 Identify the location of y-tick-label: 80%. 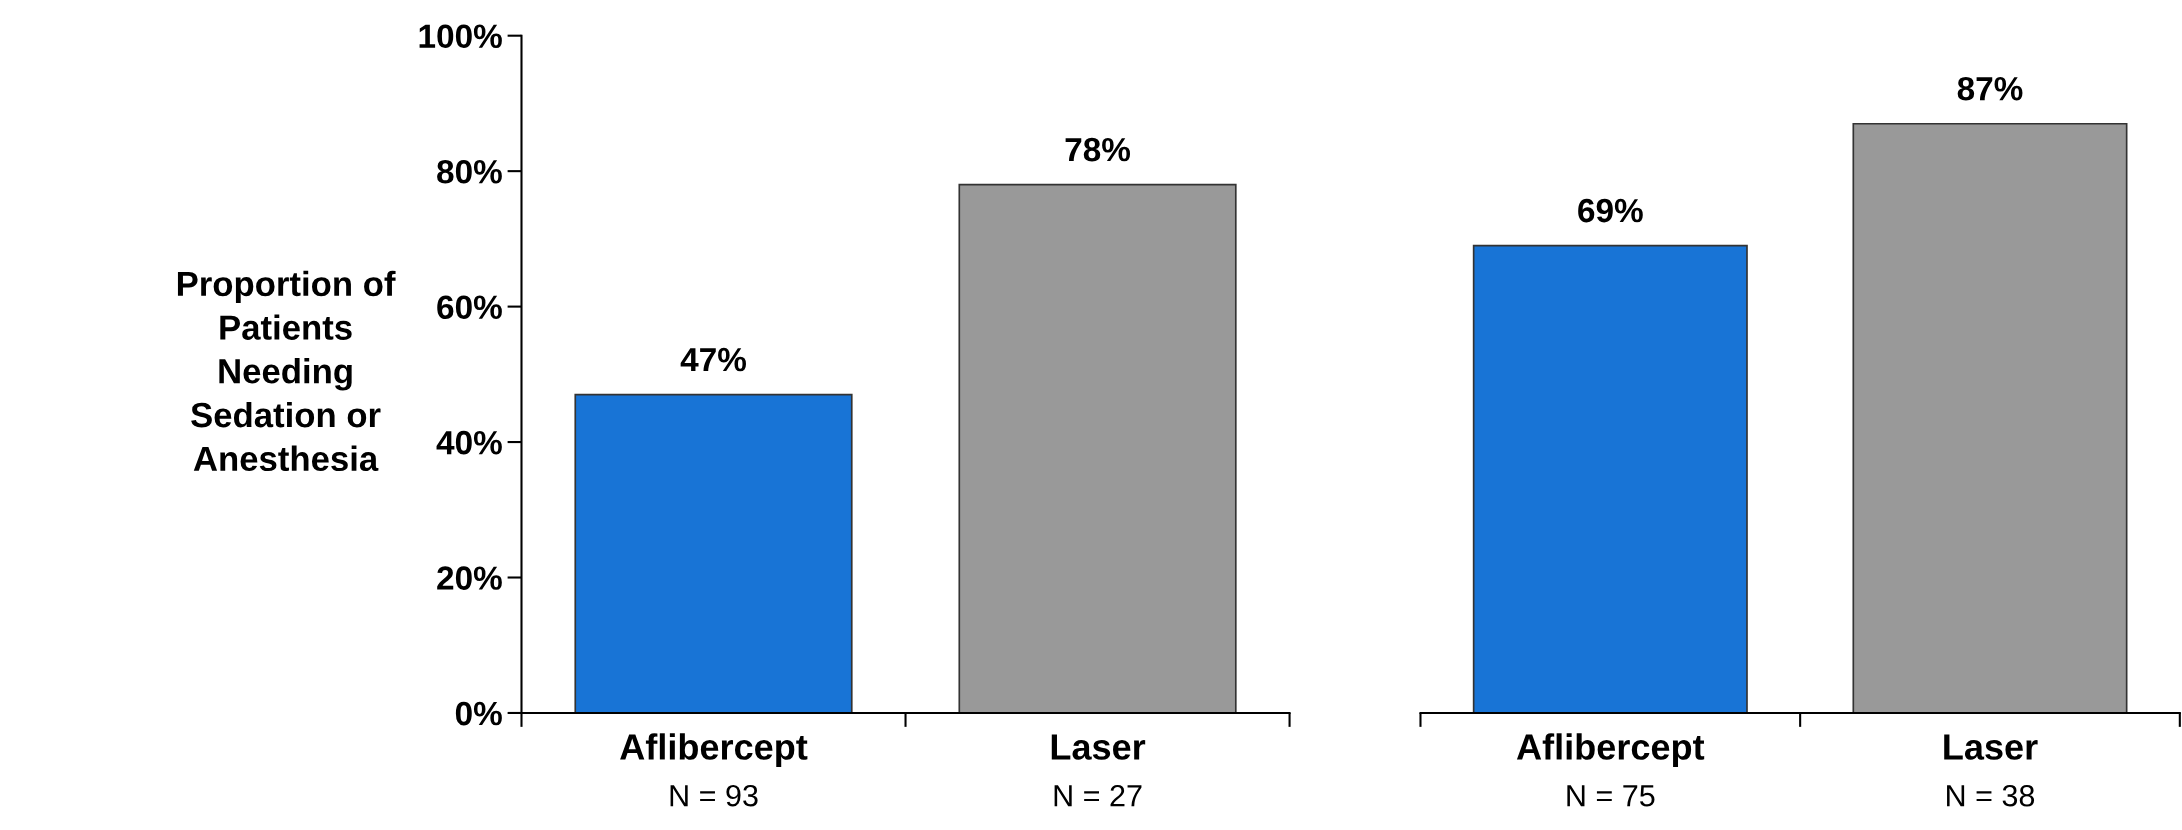
(469, 171).